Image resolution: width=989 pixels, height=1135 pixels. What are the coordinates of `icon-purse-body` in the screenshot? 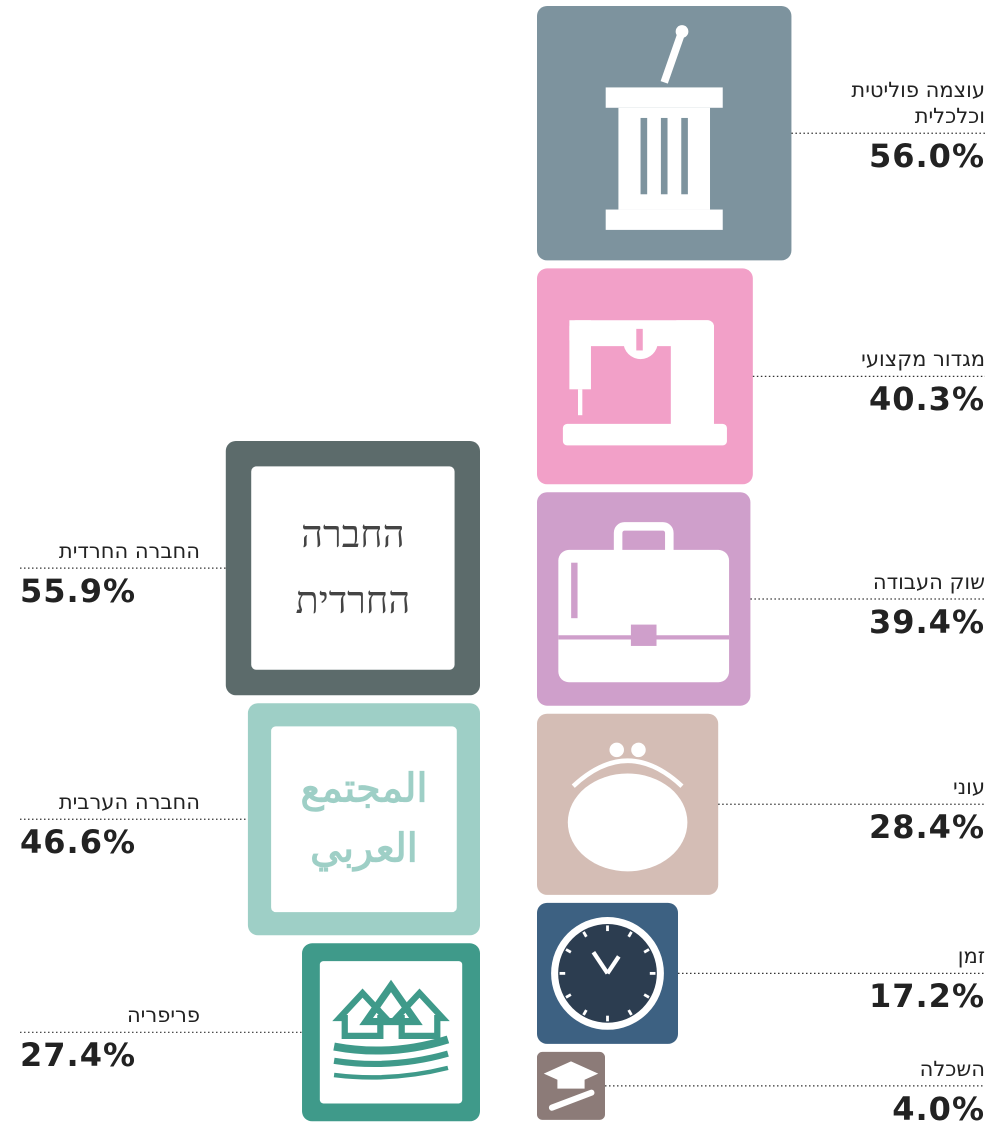 It's located at (627, 822).